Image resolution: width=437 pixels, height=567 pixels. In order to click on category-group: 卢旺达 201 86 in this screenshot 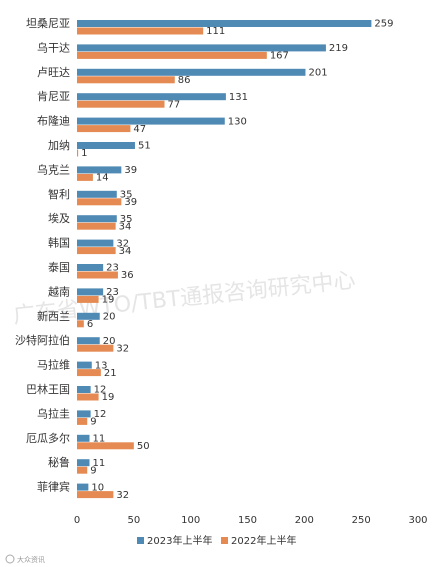, I will do `click(182, 76)`.